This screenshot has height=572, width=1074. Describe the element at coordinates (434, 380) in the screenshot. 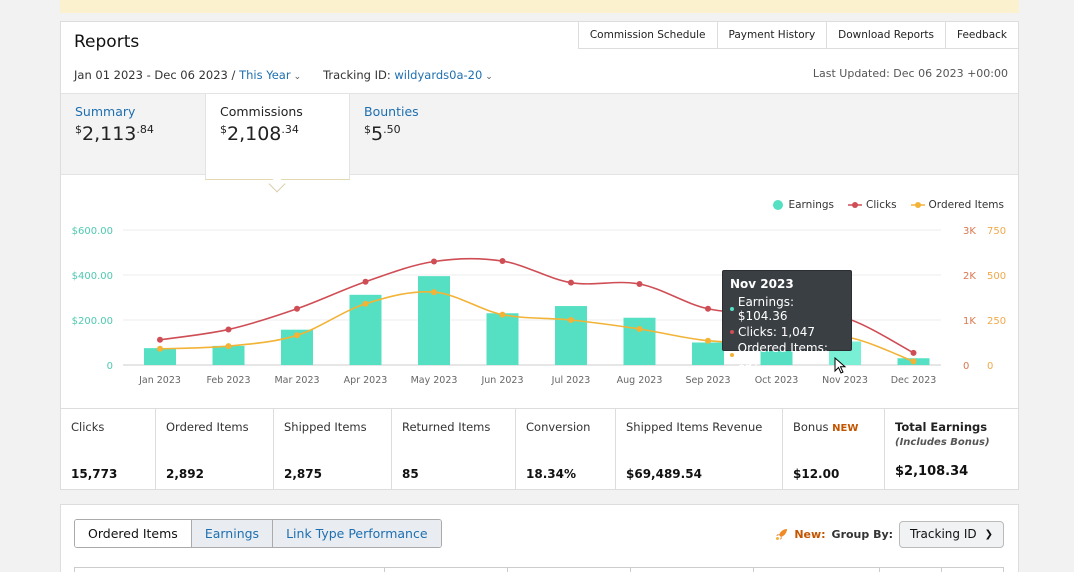

I see `x-tick-label: May 2023` at that location.